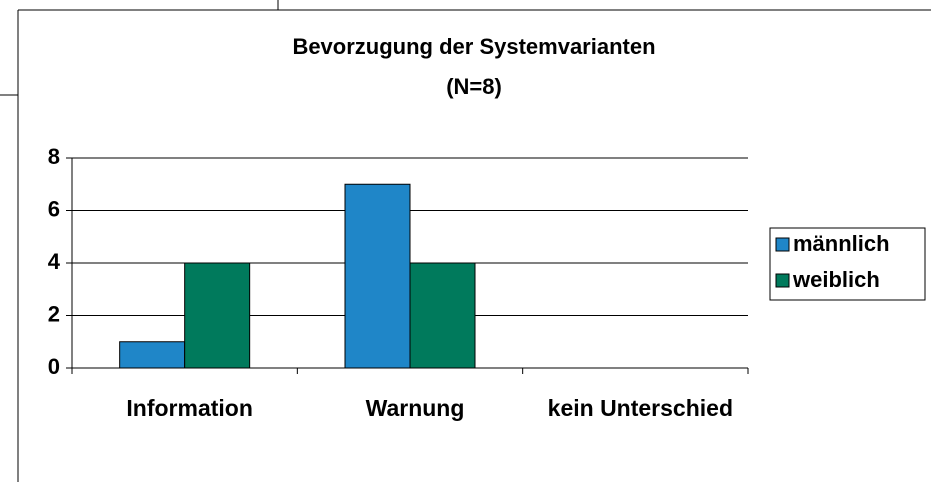  I want to click on y-tick-label: 8, so click(54, 156).